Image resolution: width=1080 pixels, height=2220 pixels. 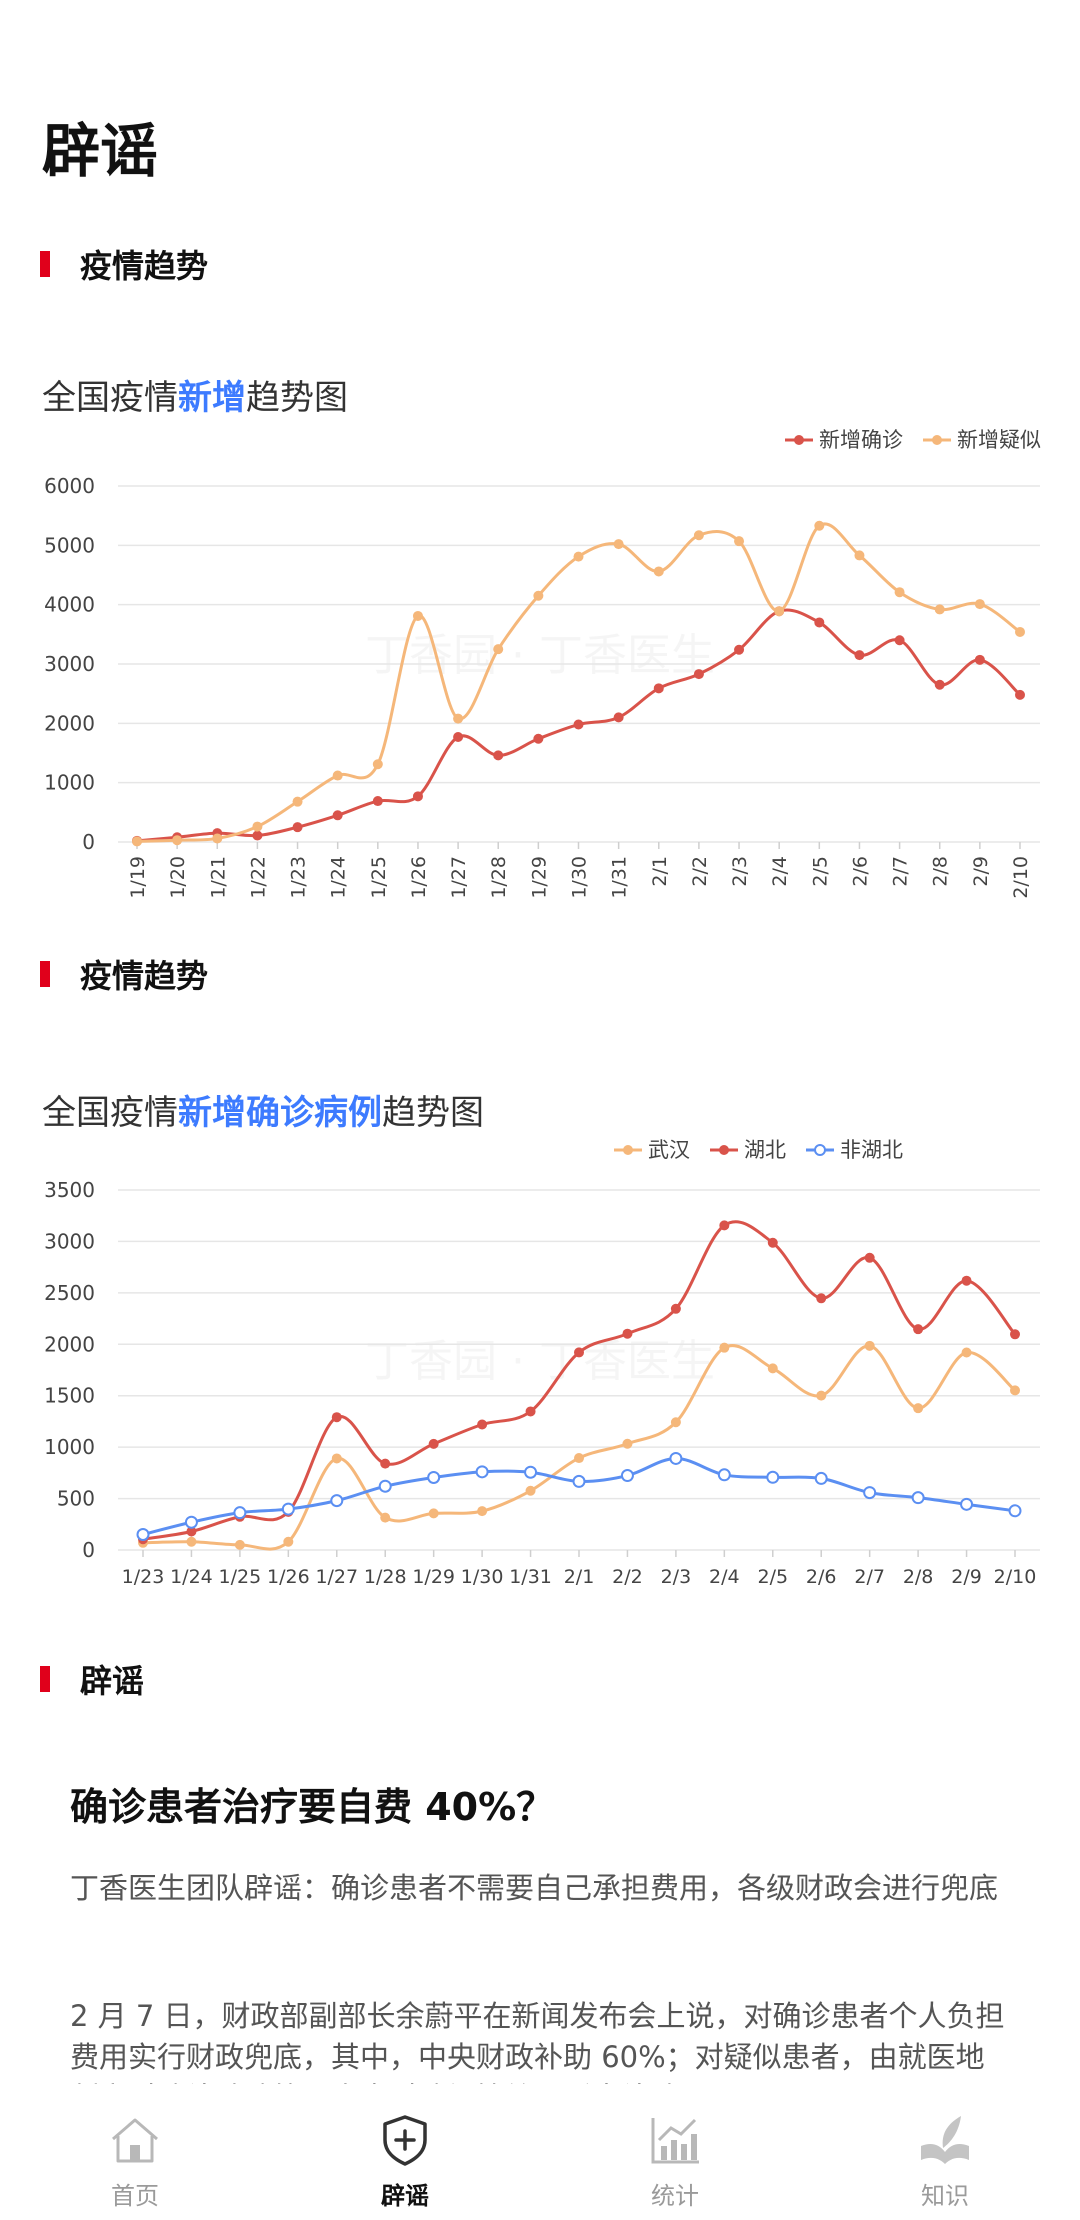 I want to click on bar-chart-icon, so click(x=675, y=2141).